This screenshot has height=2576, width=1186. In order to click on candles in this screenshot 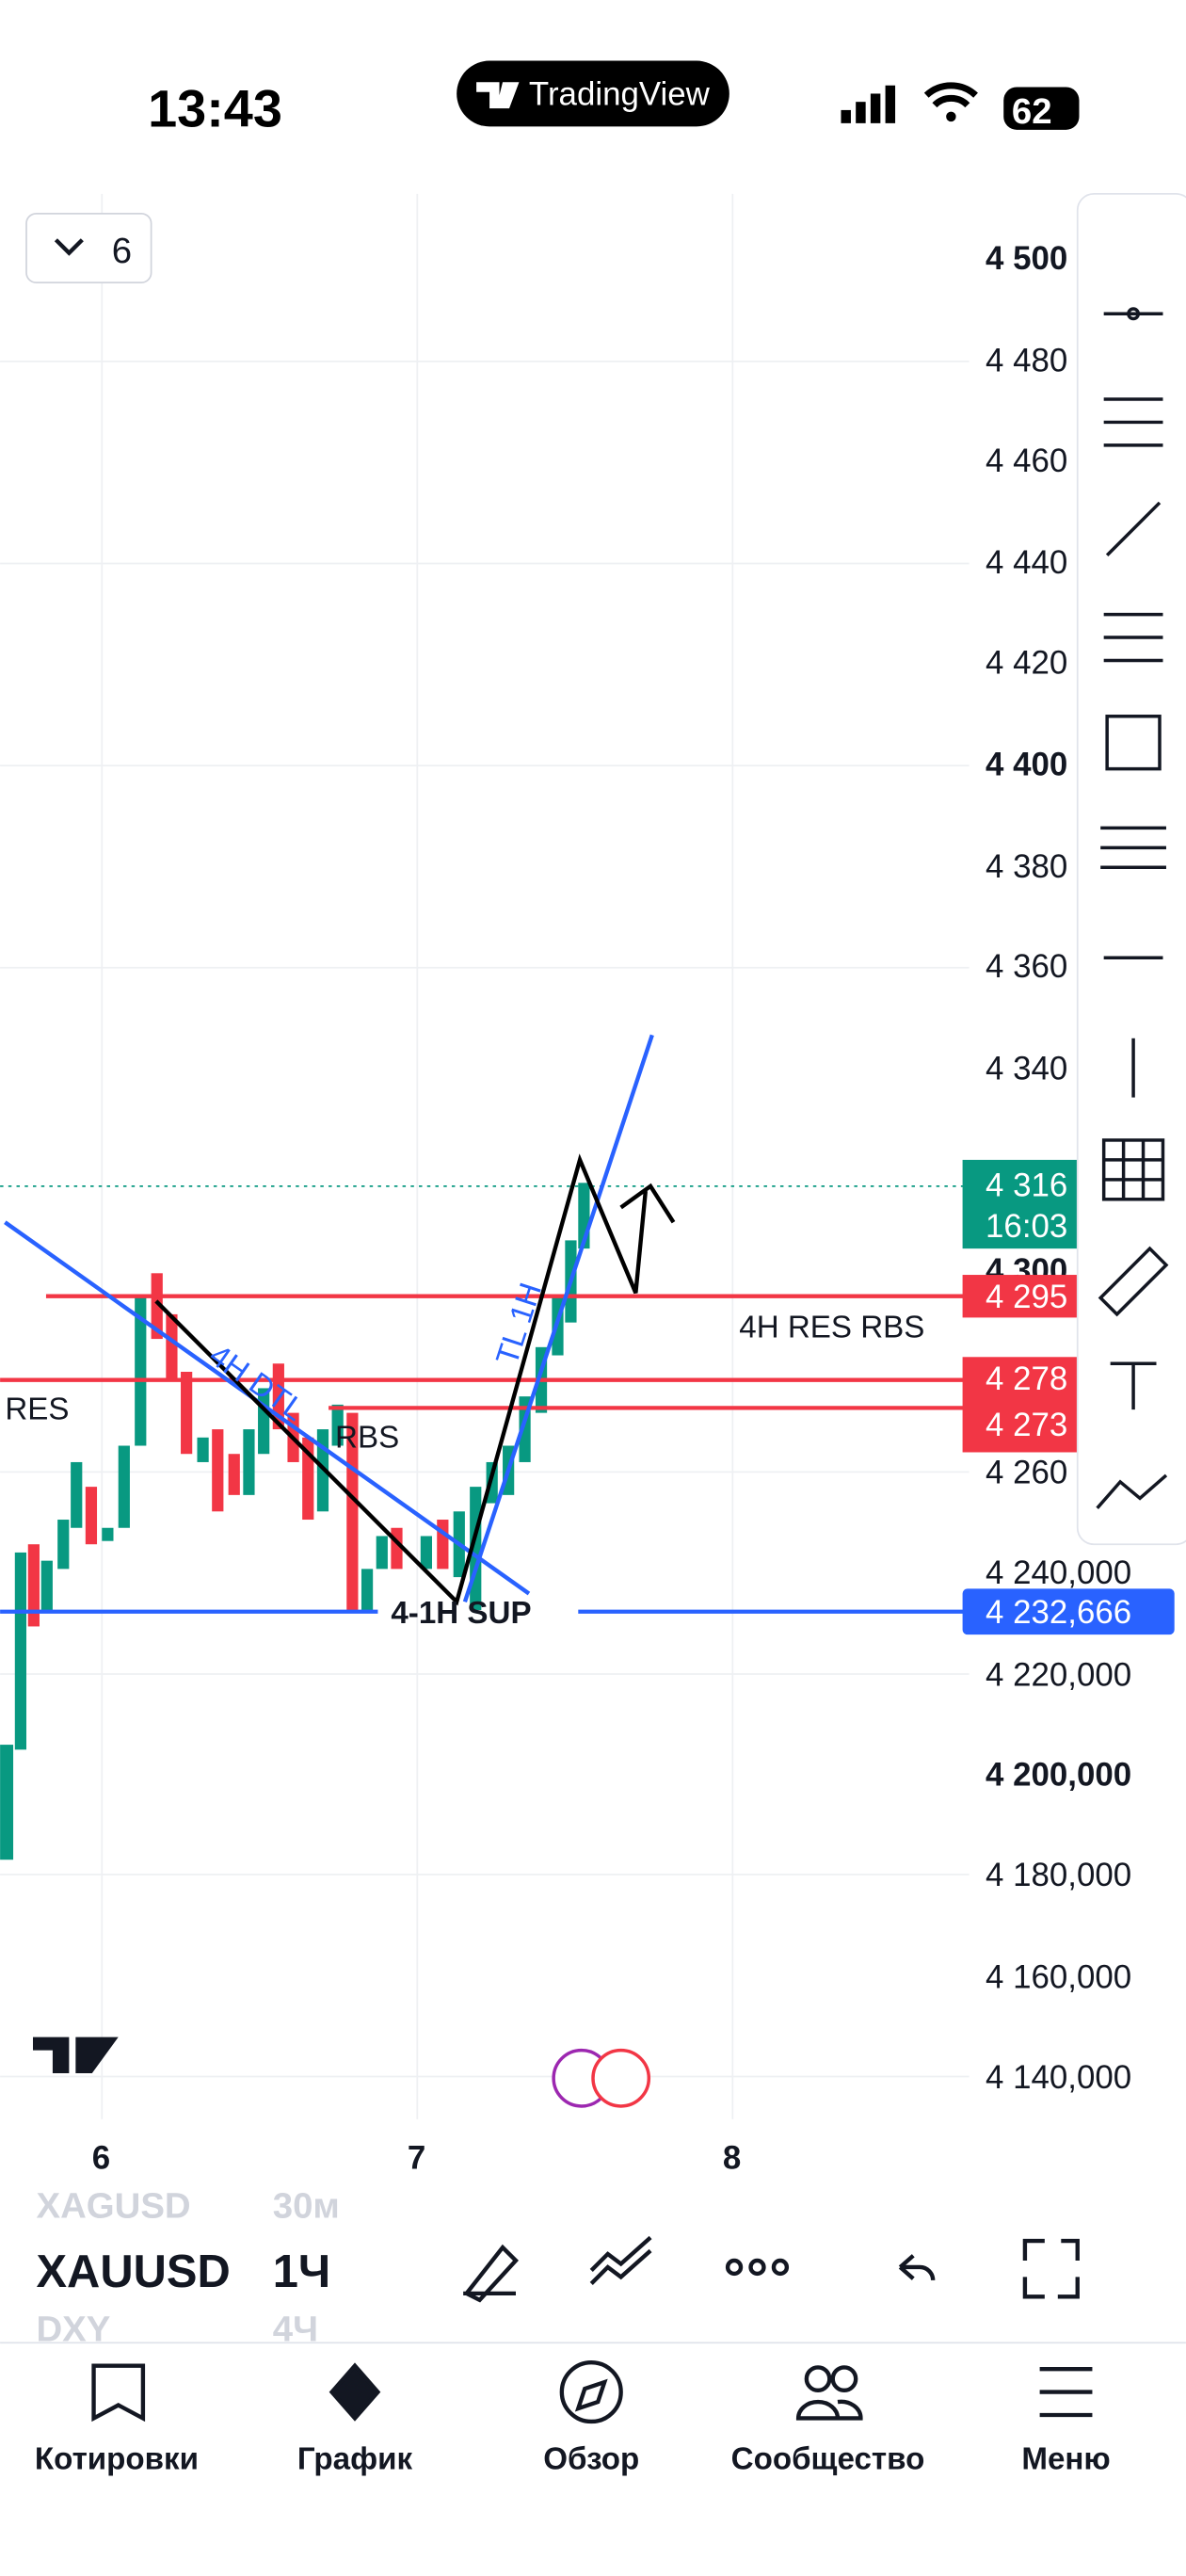, I will do `click(295, 1521)`.